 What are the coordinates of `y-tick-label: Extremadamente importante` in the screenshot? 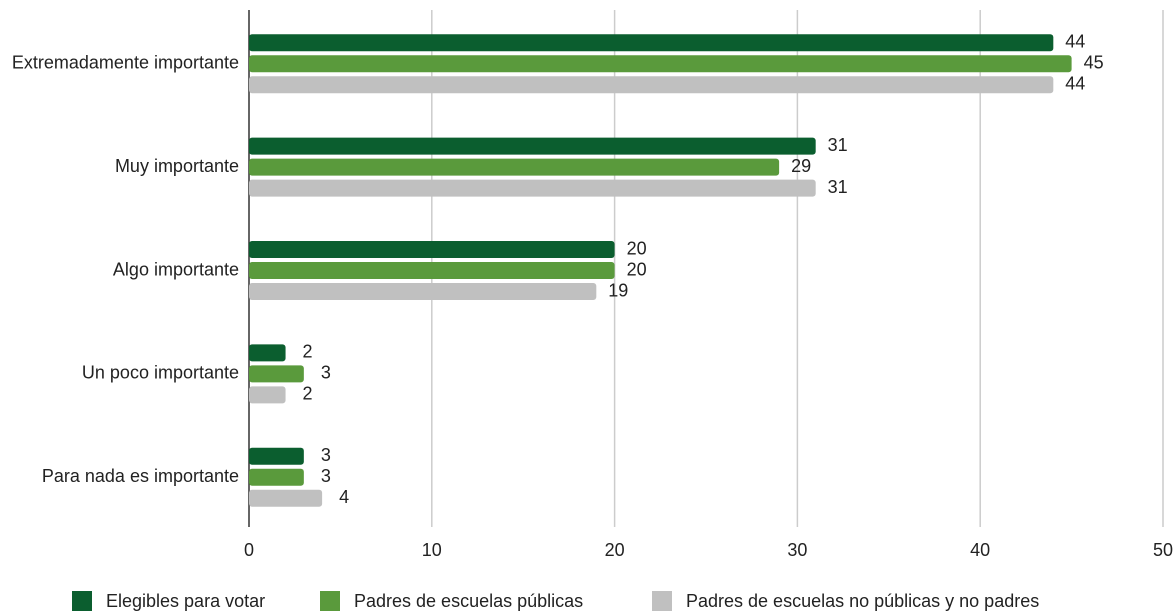 It's located at (125, 62).